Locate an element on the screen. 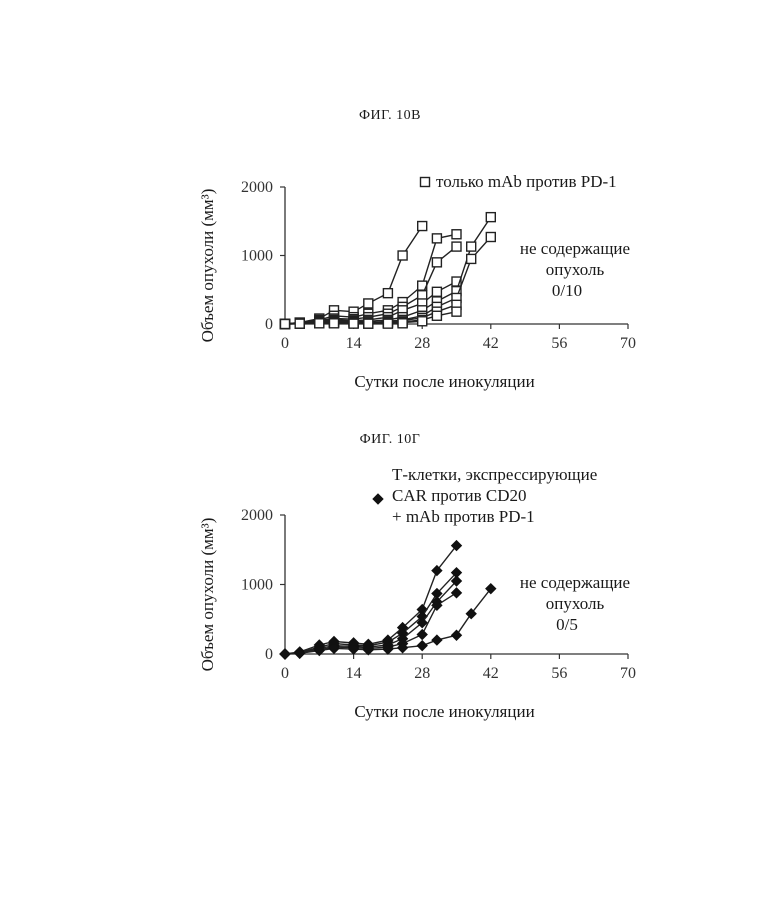 This screenshot has height=898, width=780. legend-label: CAR против CD20 is located at coordinates (459, 495).